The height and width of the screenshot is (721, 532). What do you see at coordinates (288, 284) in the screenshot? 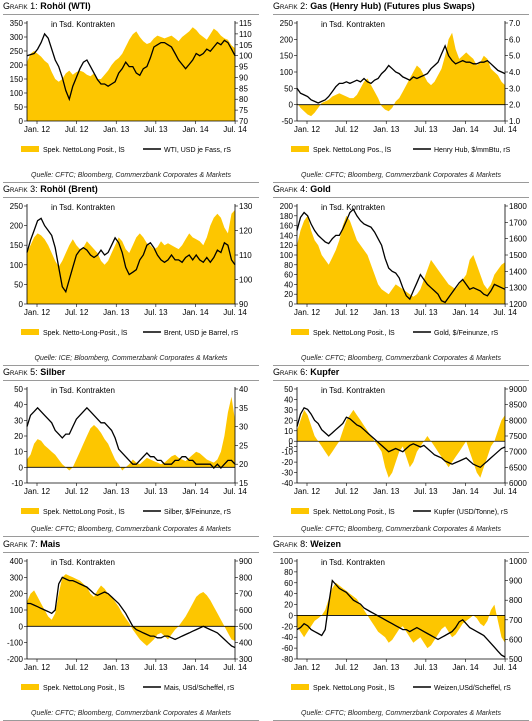
I see `left-tick-label: 40` at bounding box center [288, 284].